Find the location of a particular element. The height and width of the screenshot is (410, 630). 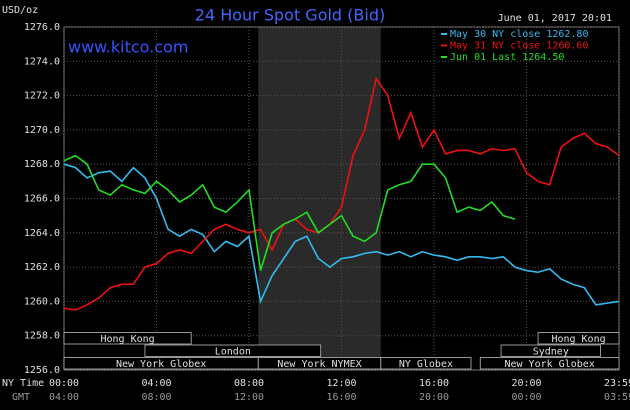

x-tick-label: 20:00 is located at coordinates (526, 383).